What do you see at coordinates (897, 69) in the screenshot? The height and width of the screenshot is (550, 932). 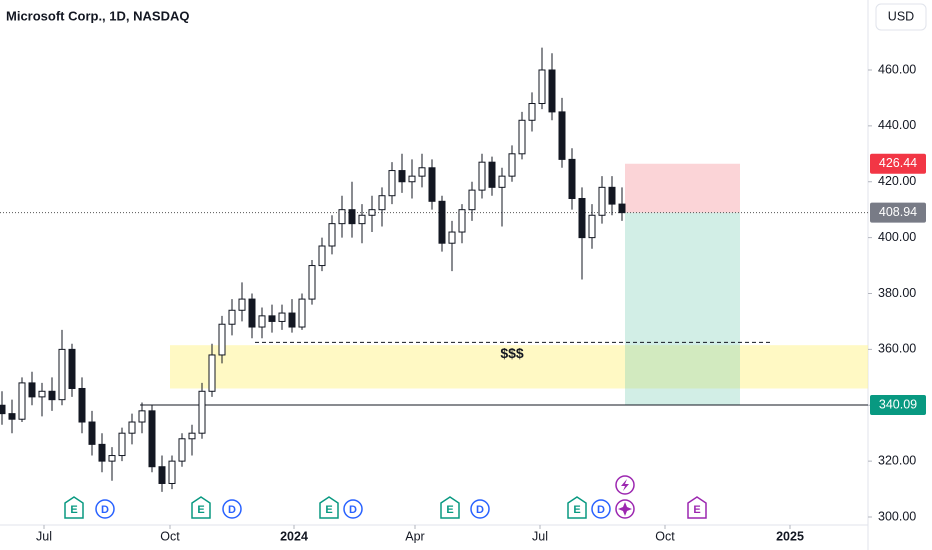 I see `y-tick-label: 460.00` at bounding box center [897, 69].